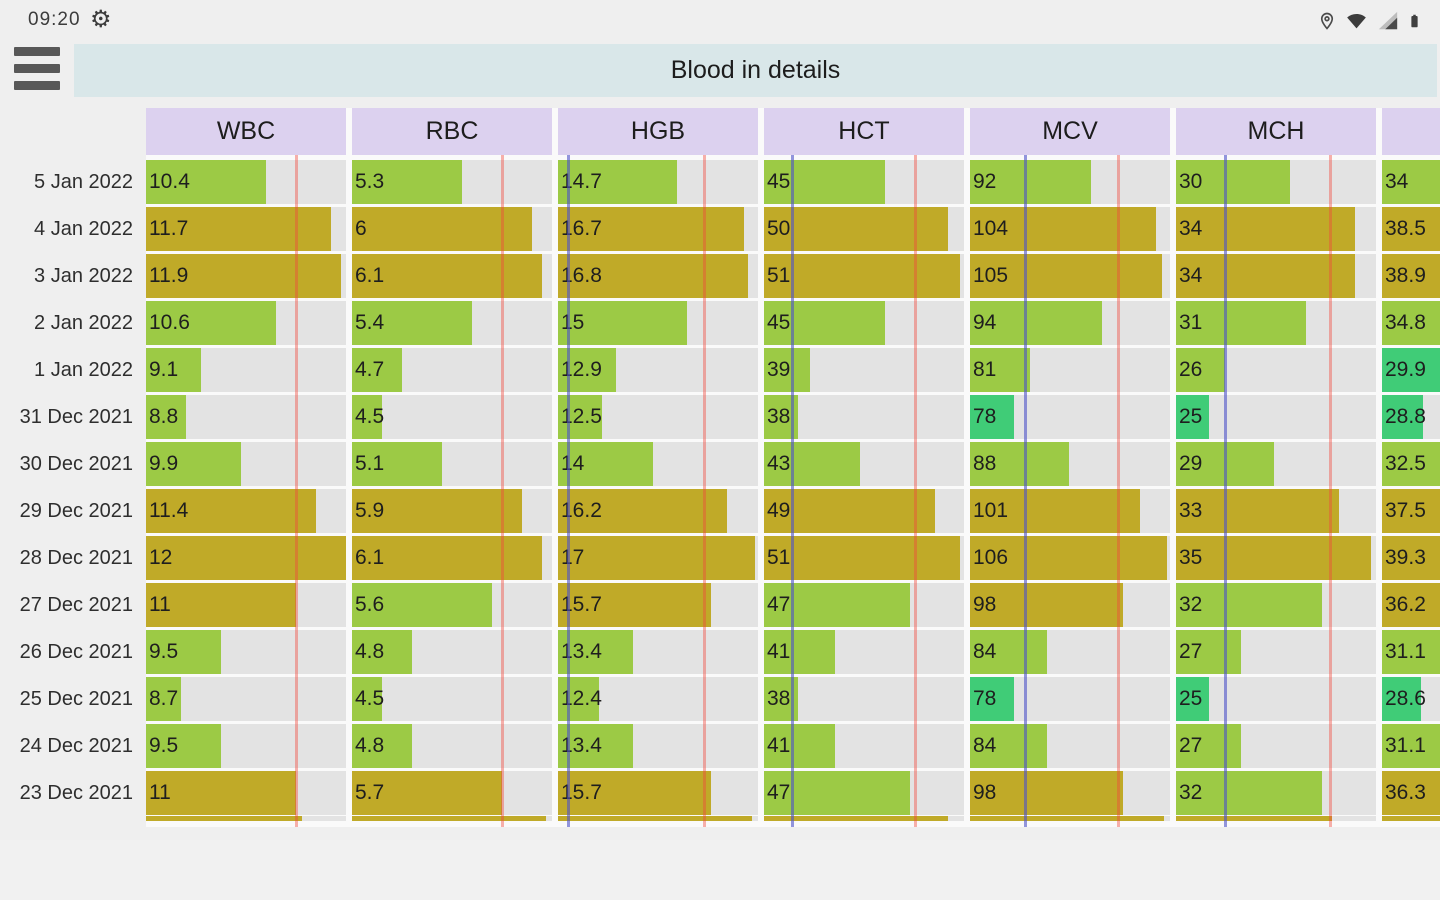 The width and height of the screenshot is (1440, 900). What do you see at coordinates (658, 793) in the screenshot?
I see `cell-hgb: 15.7` at bounding box center [658, 793].